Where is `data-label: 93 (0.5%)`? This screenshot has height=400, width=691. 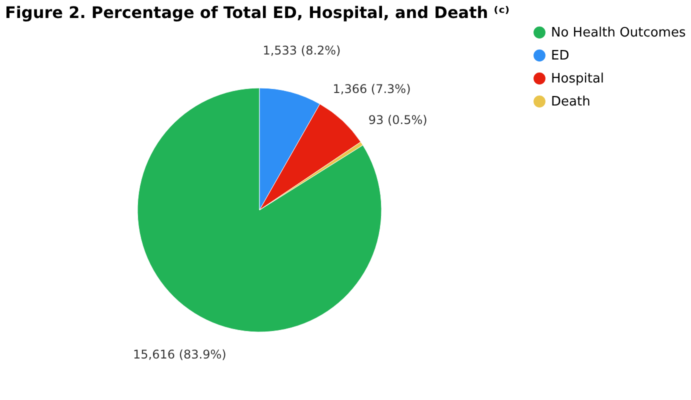
data-label: 93 (0.5%) is located at coordinates (398, 120).